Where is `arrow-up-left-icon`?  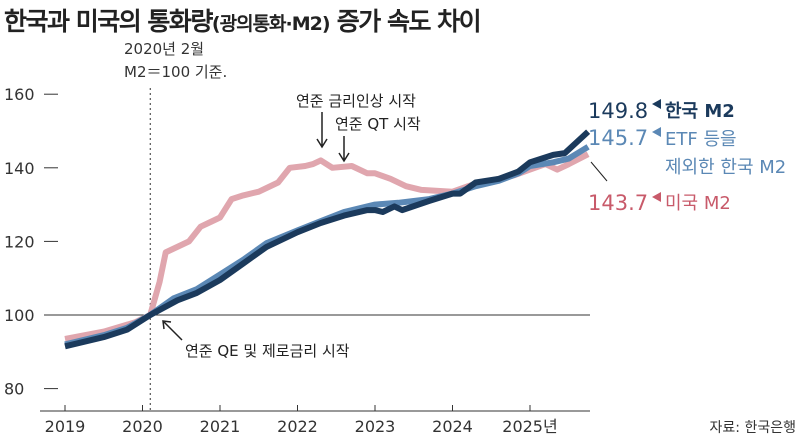 arrow-up-left-icon is located at coordinates (172, 330).